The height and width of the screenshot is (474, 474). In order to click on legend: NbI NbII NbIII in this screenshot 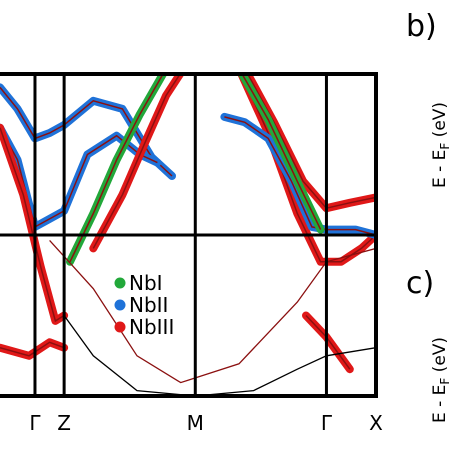, I will do `click(144, 305)`.